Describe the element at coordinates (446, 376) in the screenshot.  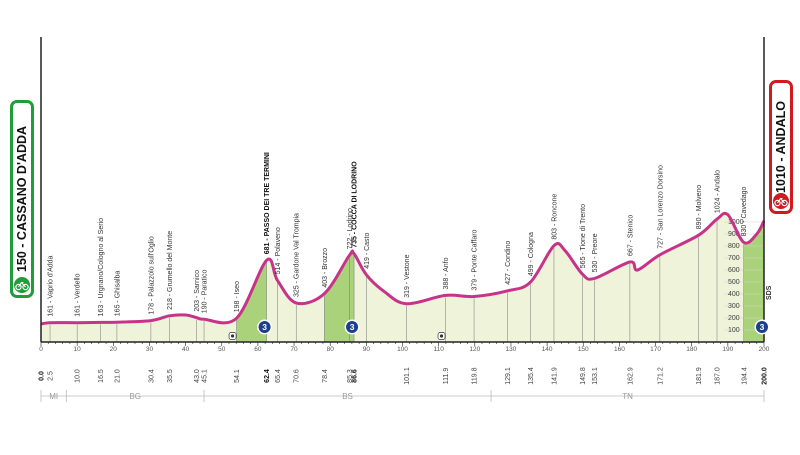
I see `km-tick-label: 111.9` at that location.